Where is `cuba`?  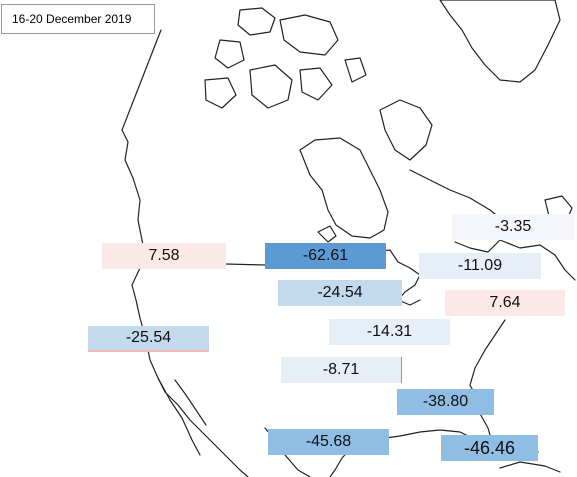
cuba is located at coordinates (530, 467).